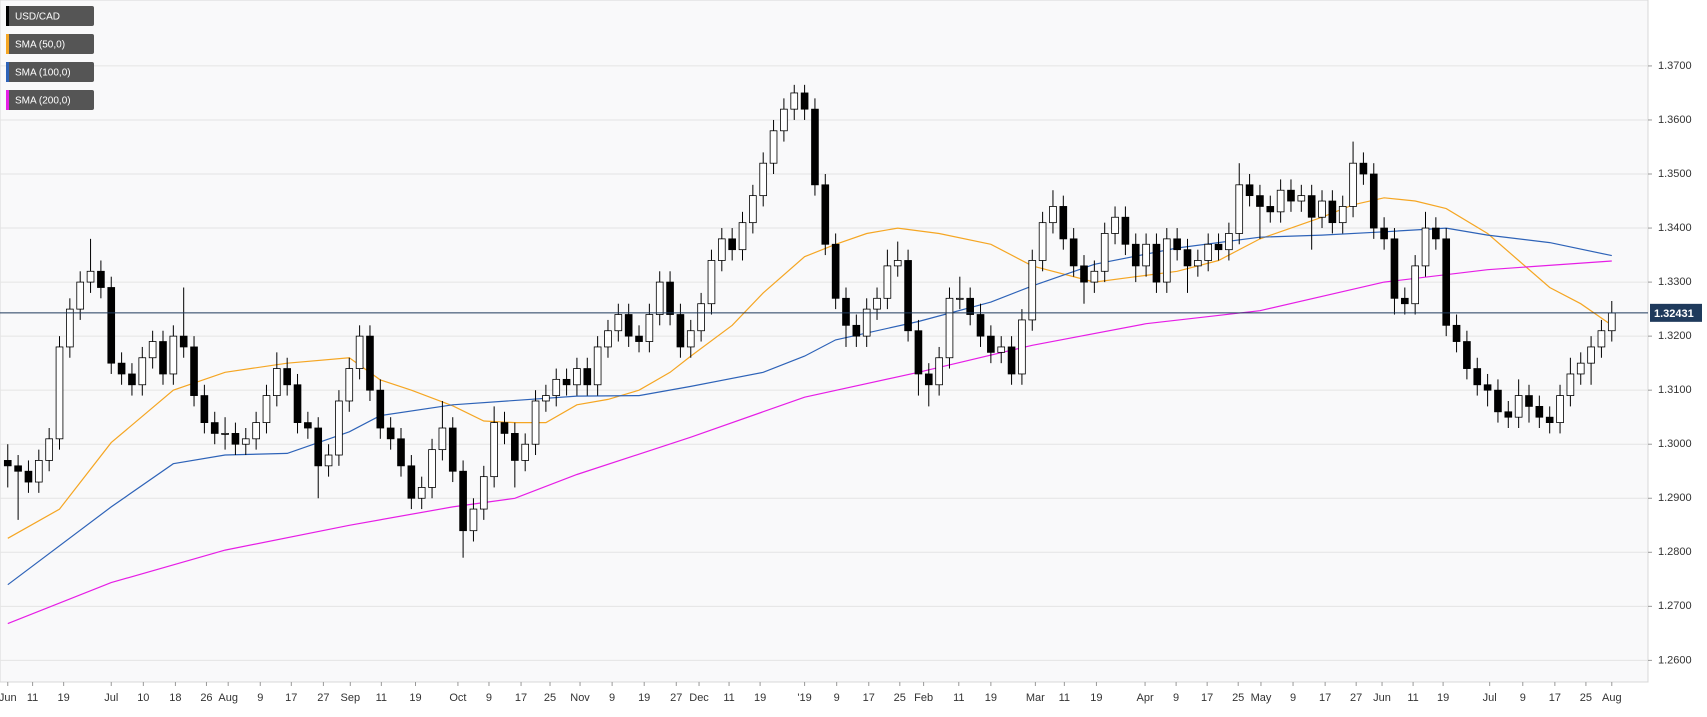  I want to click on x-tick-label: Jul, so click(1490, 698).